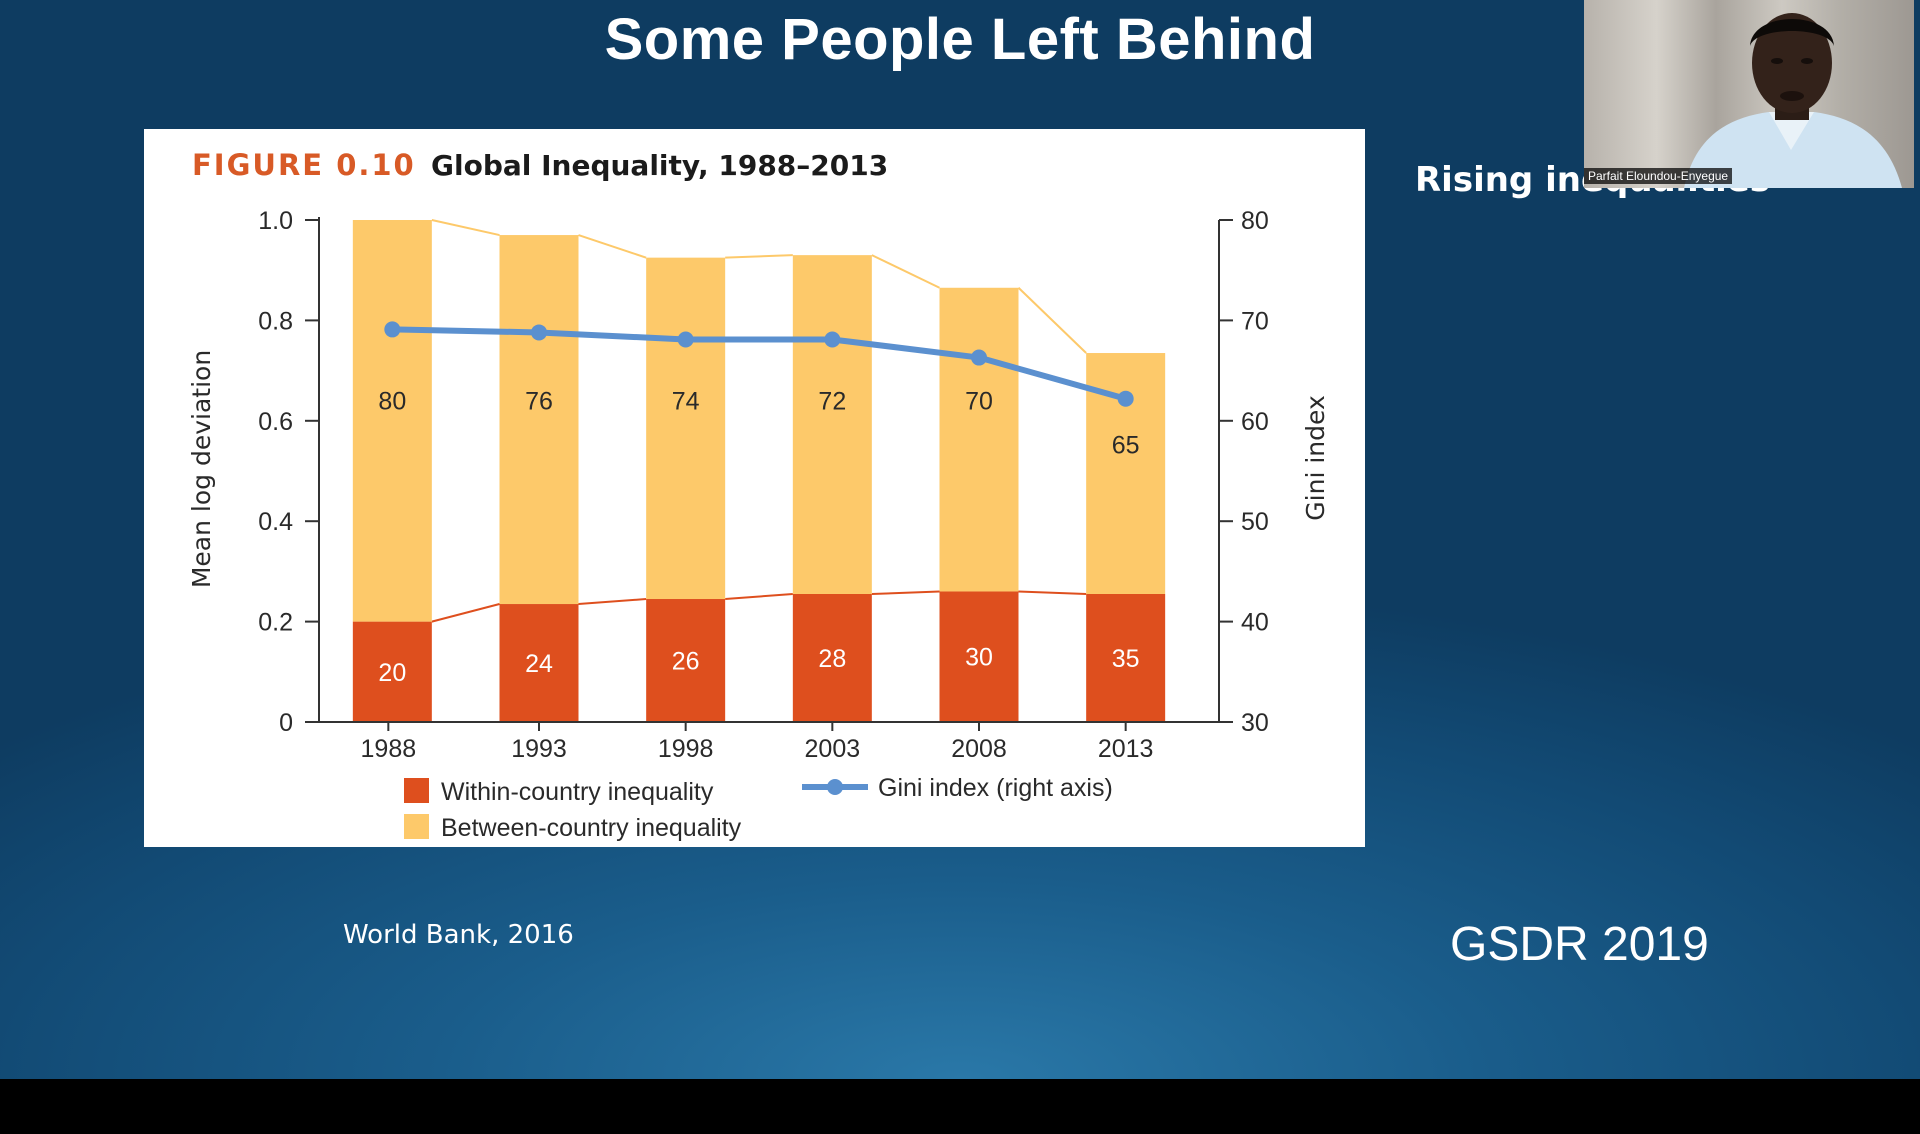 This screenshot has width=1920, height=1134. Describe the element at coordinates (686, 428) in the screenshot. I see `bar-between-1998` at that location.